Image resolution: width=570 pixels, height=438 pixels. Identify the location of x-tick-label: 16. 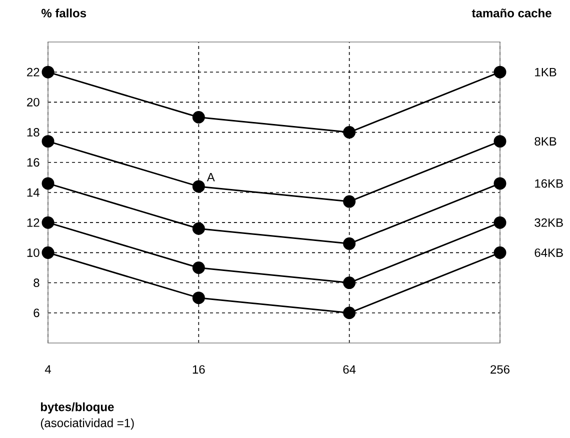
(198, 369).